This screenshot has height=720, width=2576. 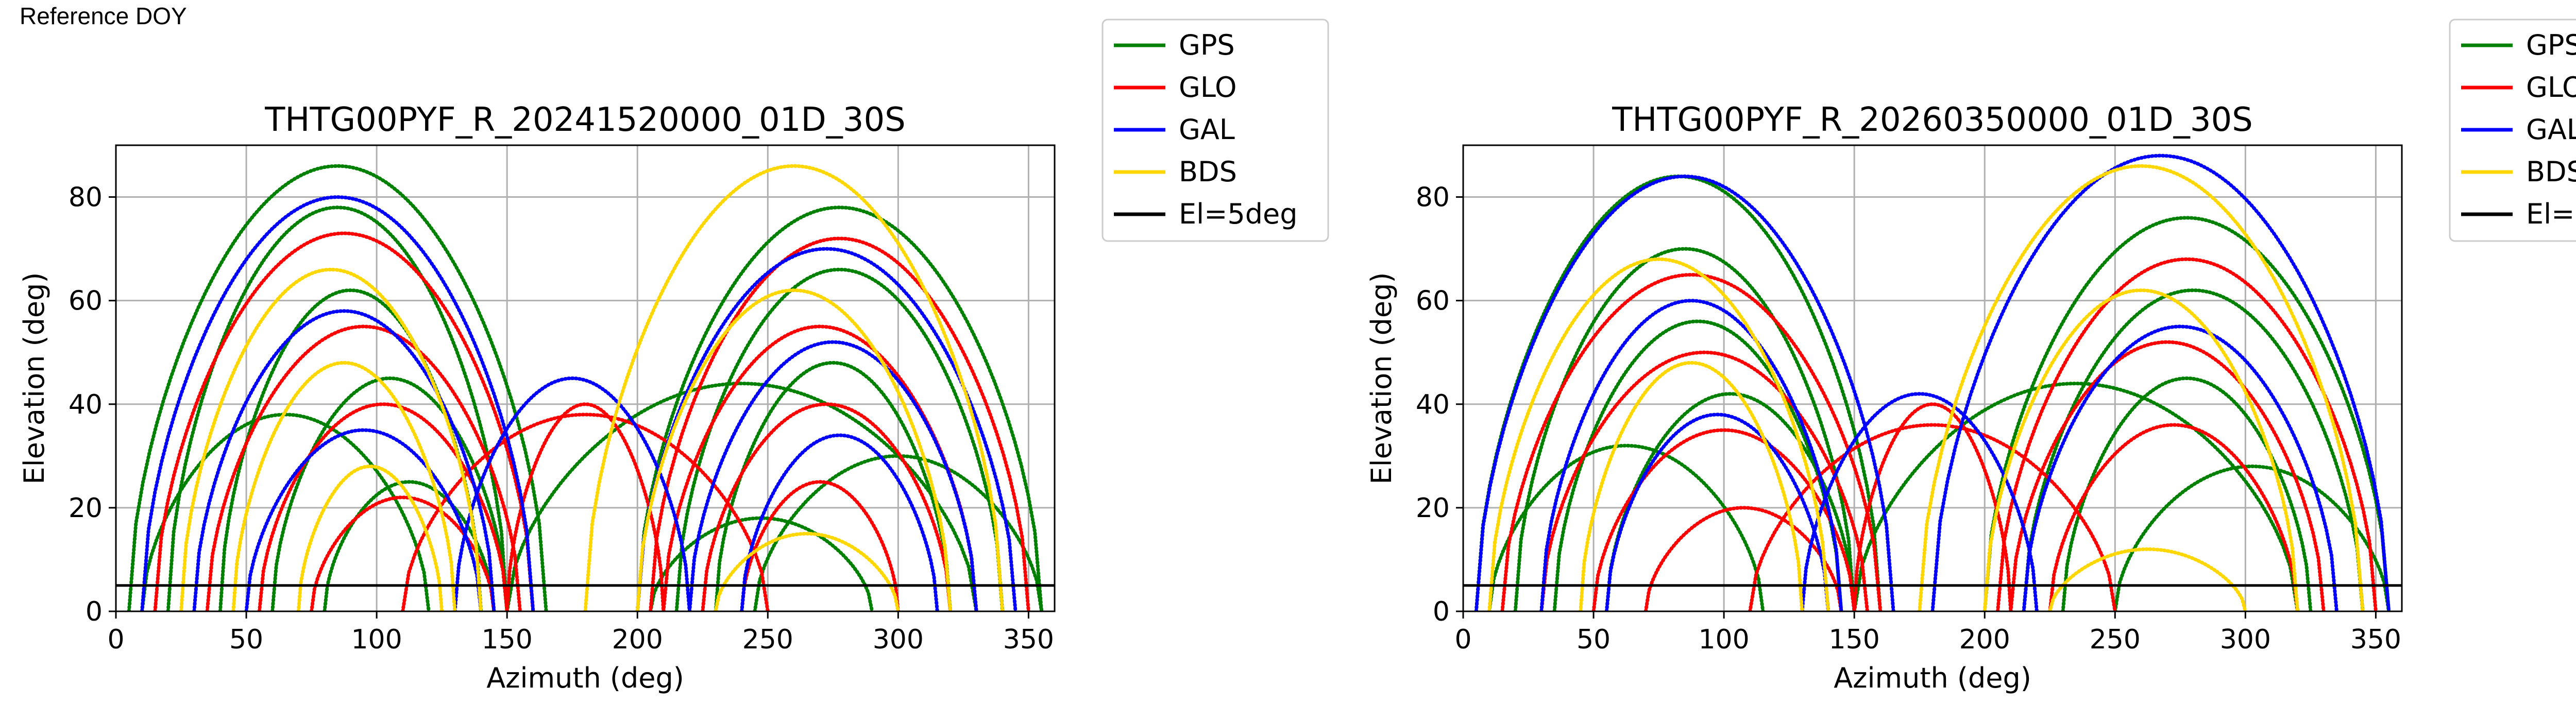 I want to click on y-tick-label: 40, so click(x=86, y=404).